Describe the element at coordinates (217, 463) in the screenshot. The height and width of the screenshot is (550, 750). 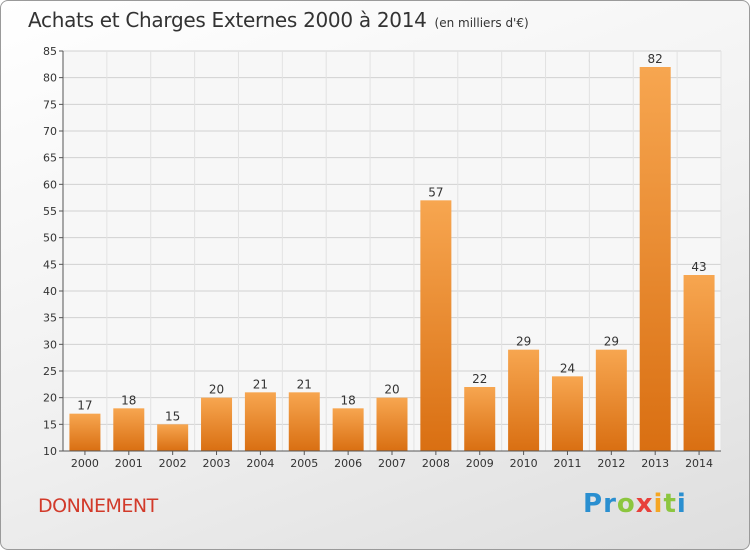
I see `x-tick-label: 2003` at that location.